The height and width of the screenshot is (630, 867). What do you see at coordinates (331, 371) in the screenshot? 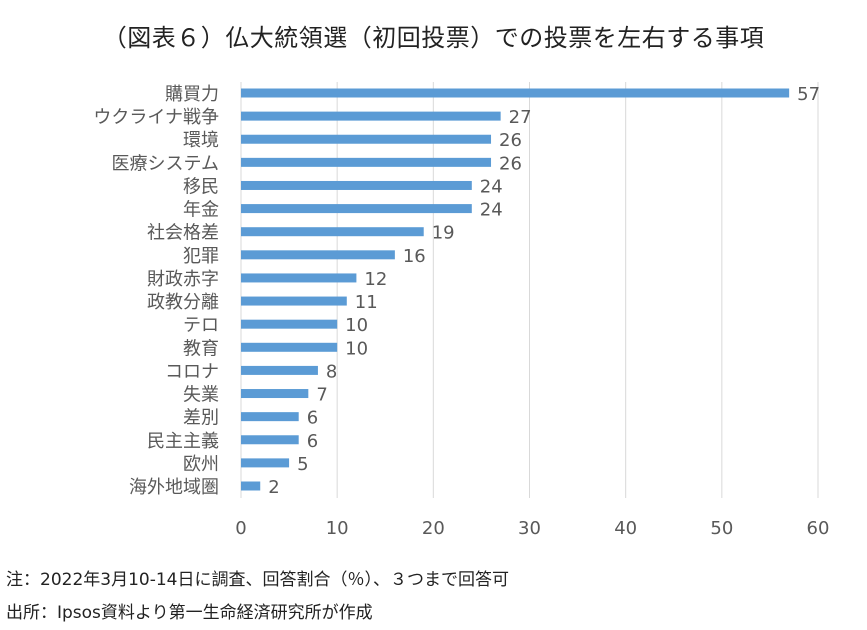
I see `data-label: 8` at bounding box center [331, 371].